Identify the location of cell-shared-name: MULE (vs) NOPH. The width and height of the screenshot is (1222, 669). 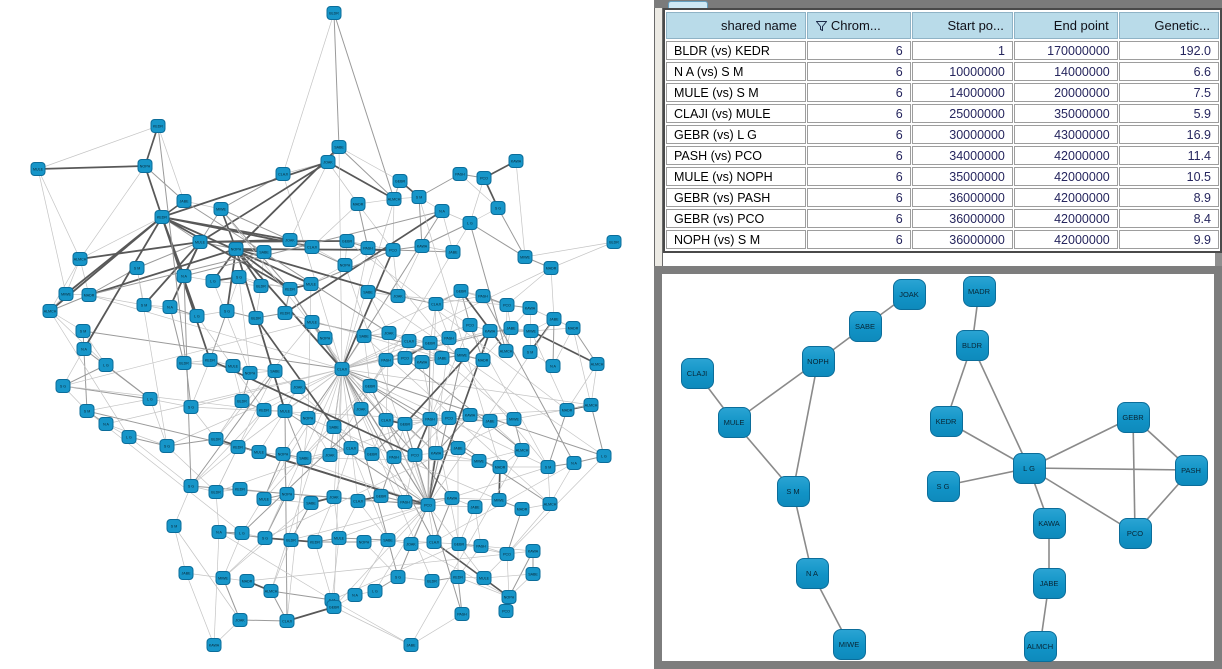
(736, 176).